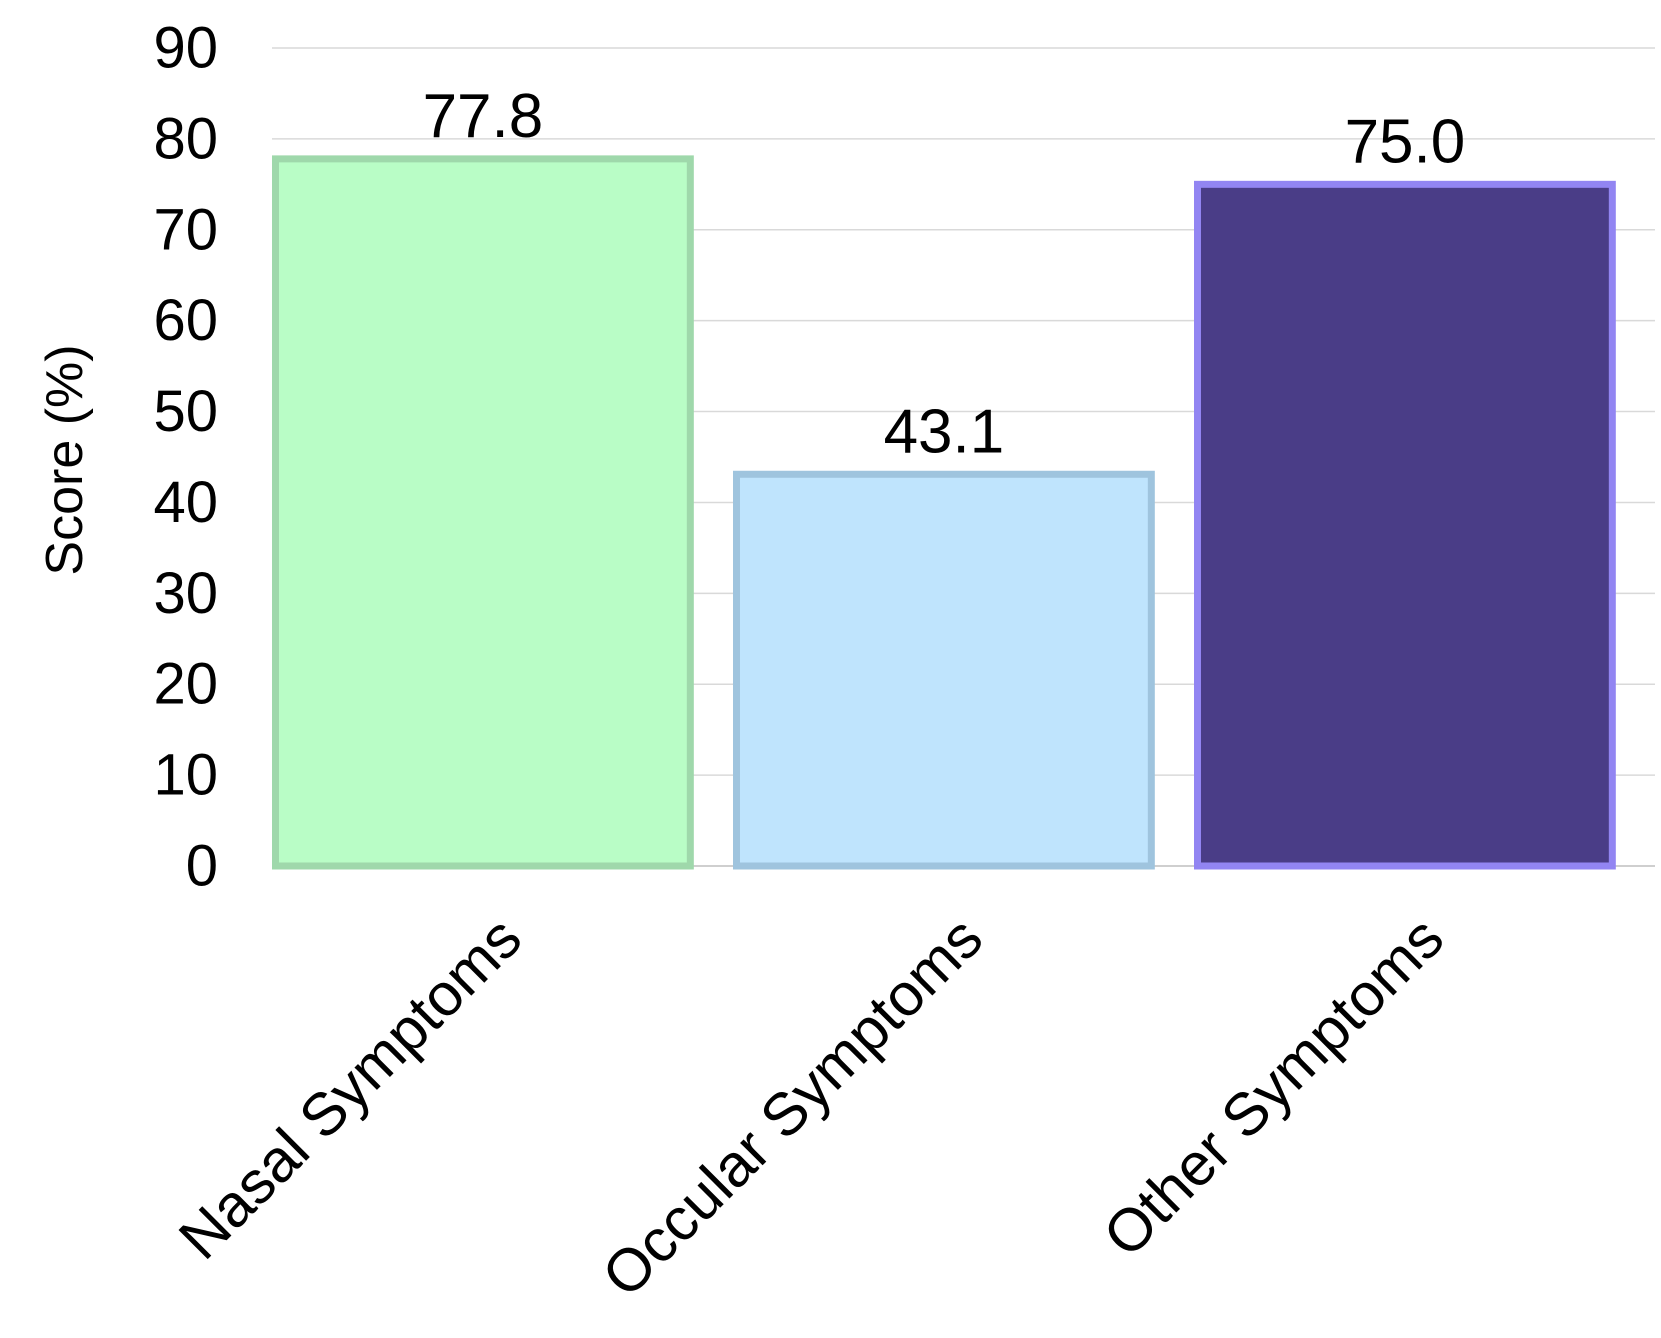 The image size is (1661, 1338). Describe the element at coordinates (1273, 1087) in the screenshot. I see `category-label-3: Other Symptoms` at that location.